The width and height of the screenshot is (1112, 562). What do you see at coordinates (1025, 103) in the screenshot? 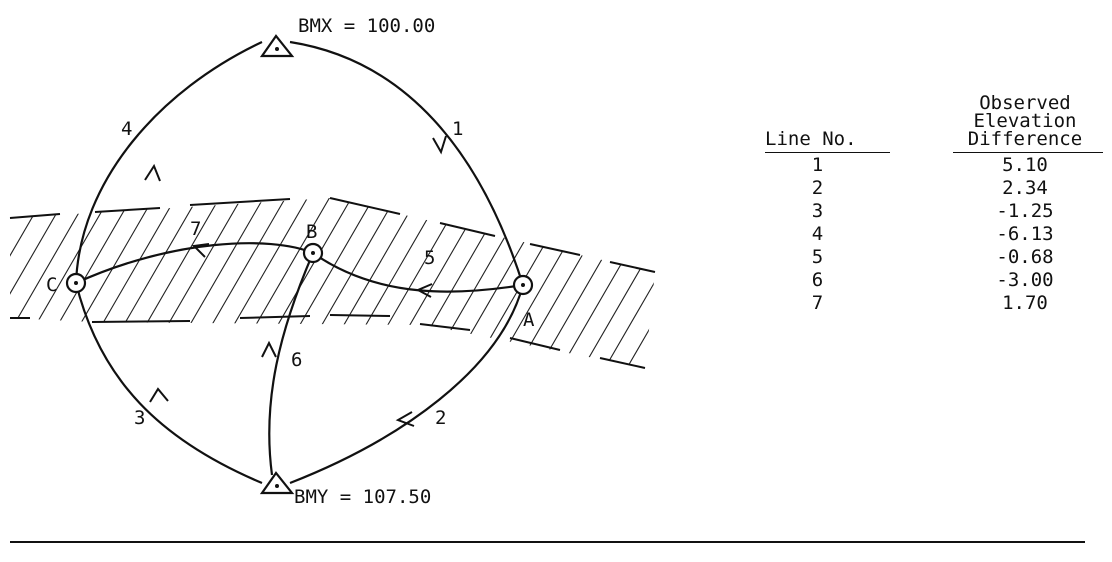
I see `header-observed: Observed` at bounding box center [1025, 103].